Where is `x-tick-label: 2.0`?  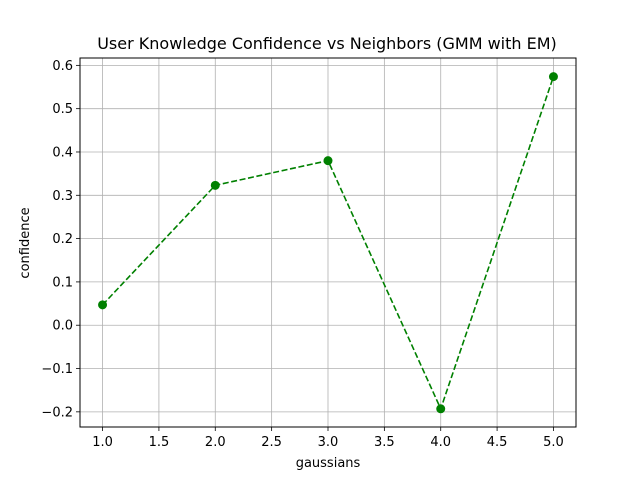 x-tick-label: 2.0 is located at coordinates (215, 442).